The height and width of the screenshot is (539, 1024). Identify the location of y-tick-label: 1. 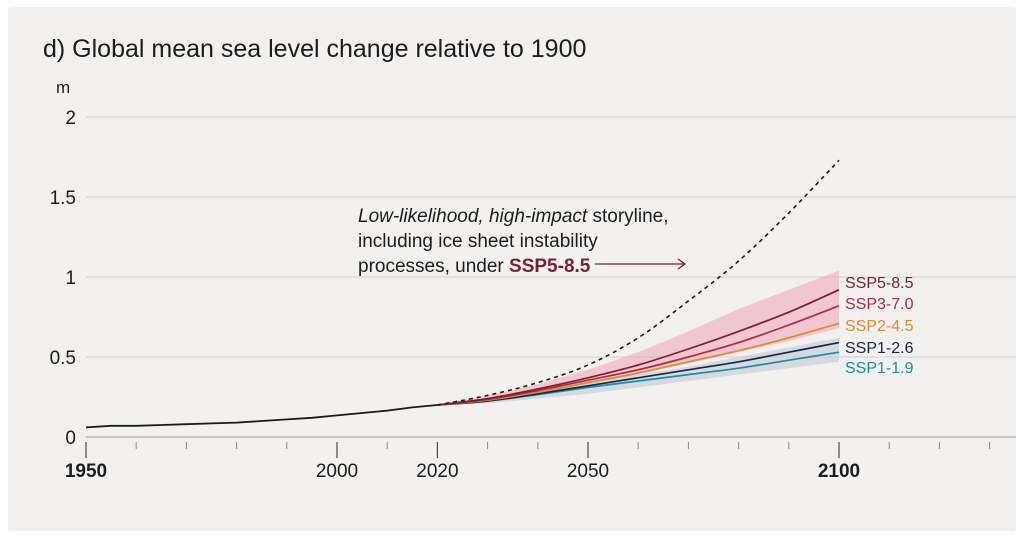
(70, 278).